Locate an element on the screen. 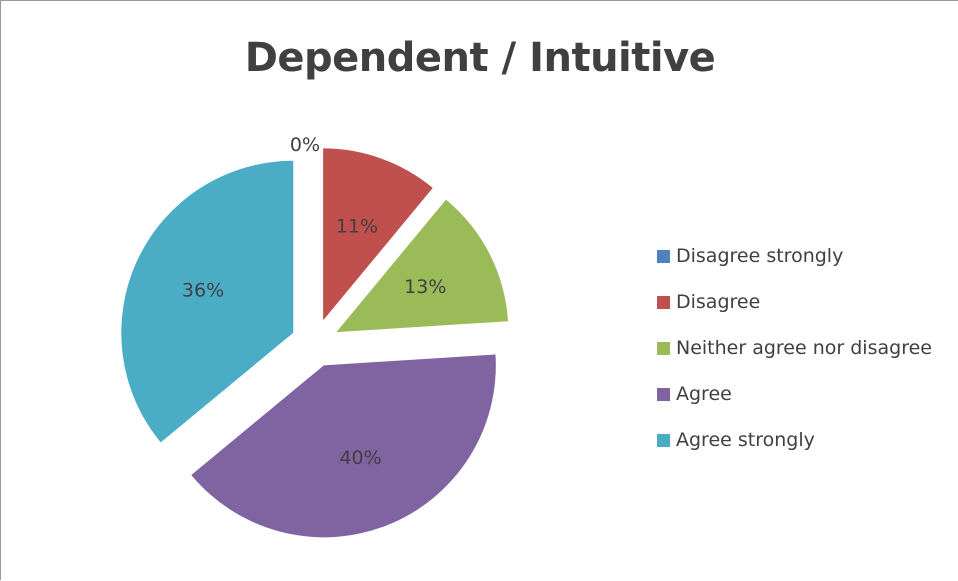 Image resolution: width=958 pixels, height=581 pixels. legend-item-agree-strongly: Agree strongly is located at coordinates (794, 440).